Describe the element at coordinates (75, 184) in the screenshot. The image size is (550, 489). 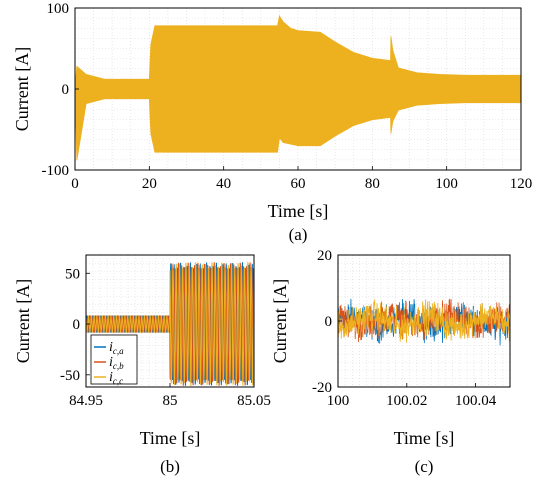
I see `x-tick-label: 0` at that location.